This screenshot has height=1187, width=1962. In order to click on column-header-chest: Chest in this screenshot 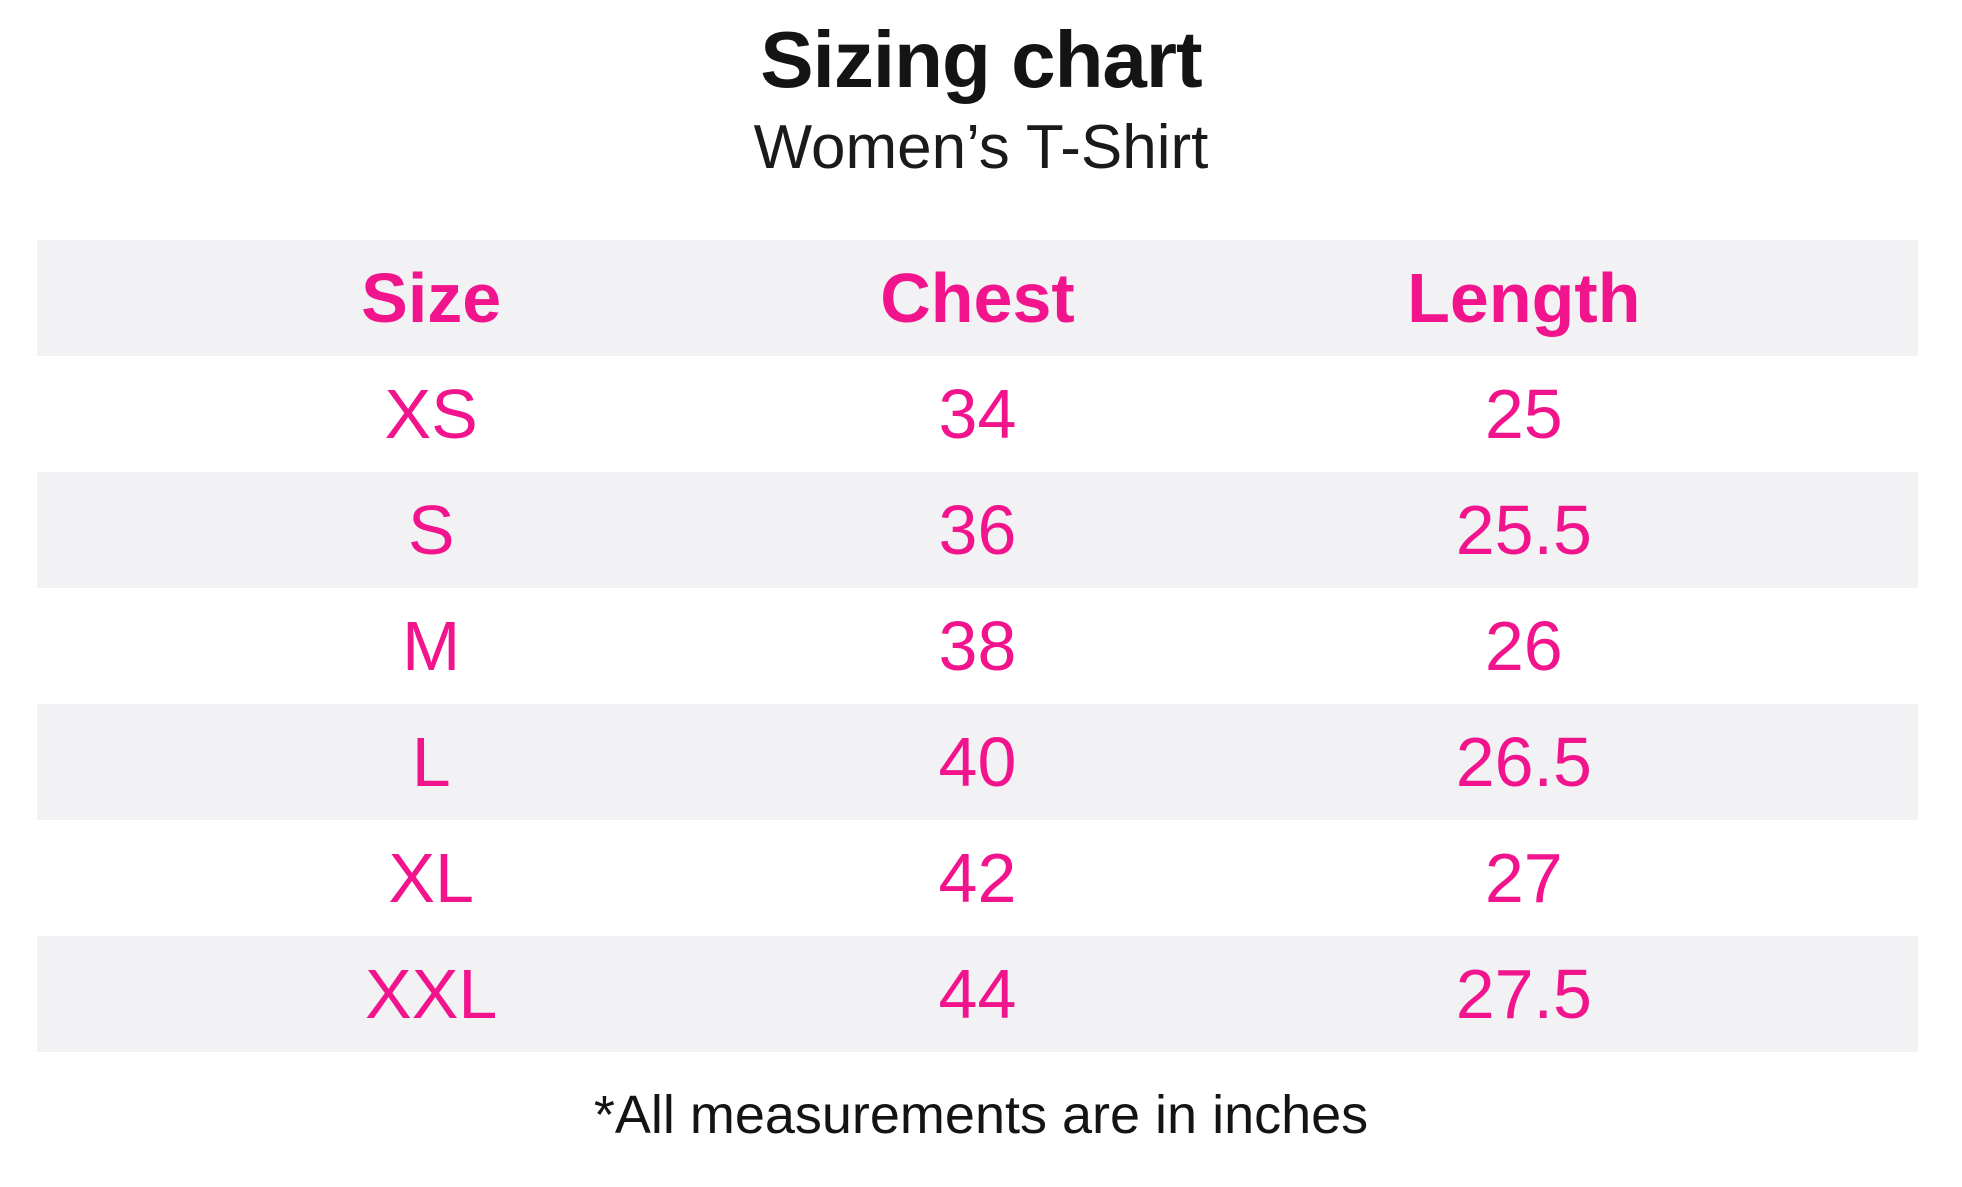, I will do `click(977, 298)`.